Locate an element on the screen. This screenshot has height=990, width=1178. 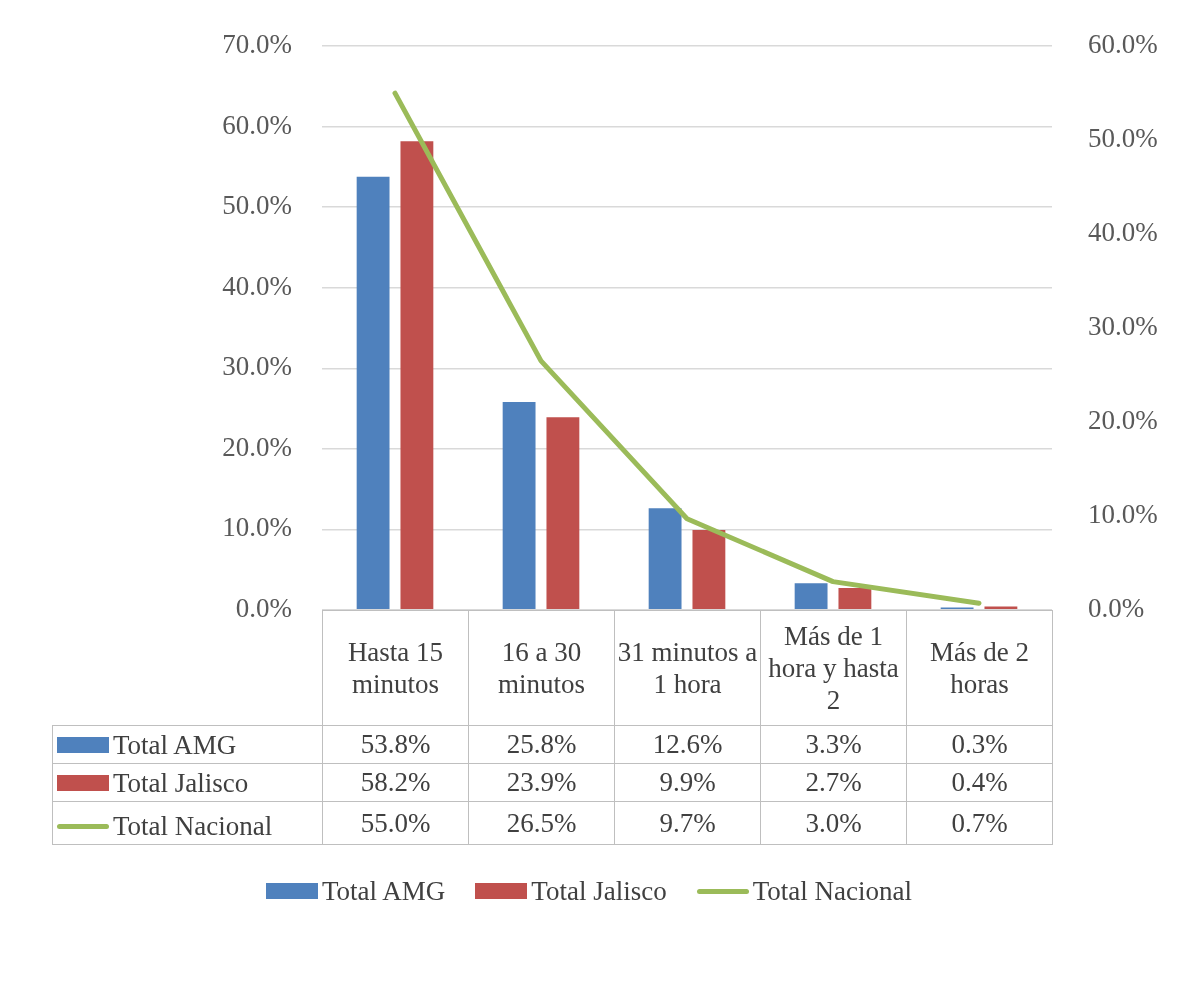
data-label: 55.0% is located at coordinates (395, 823).